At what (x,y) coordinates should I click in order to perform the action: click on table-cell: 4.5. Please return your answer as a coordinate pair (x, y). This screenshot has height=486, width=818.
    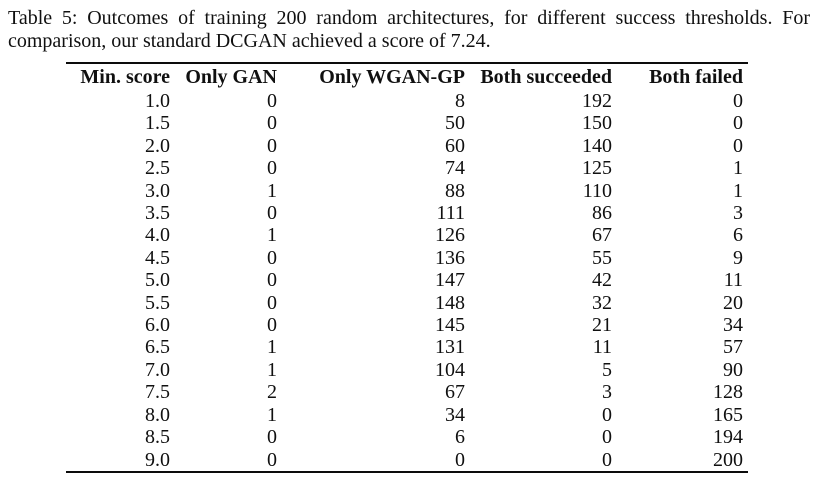
    Looking at the image, I should click on (157, 257).